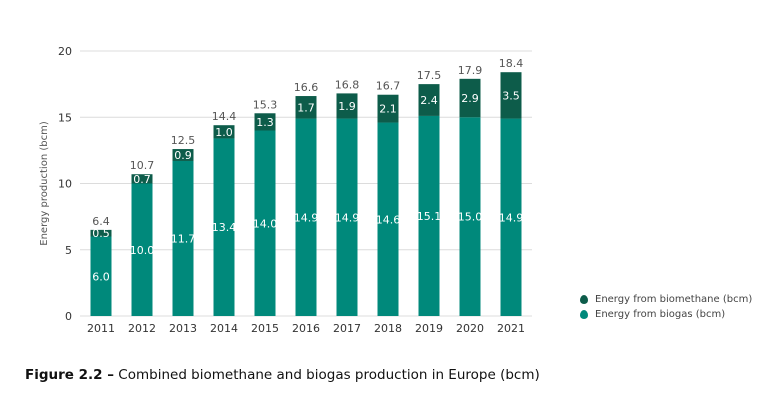 This screenshot has height=400, width=770. Describe the element at coordinates (347, 84) in the screenshot. I see `total-label: 16.8` at that location.